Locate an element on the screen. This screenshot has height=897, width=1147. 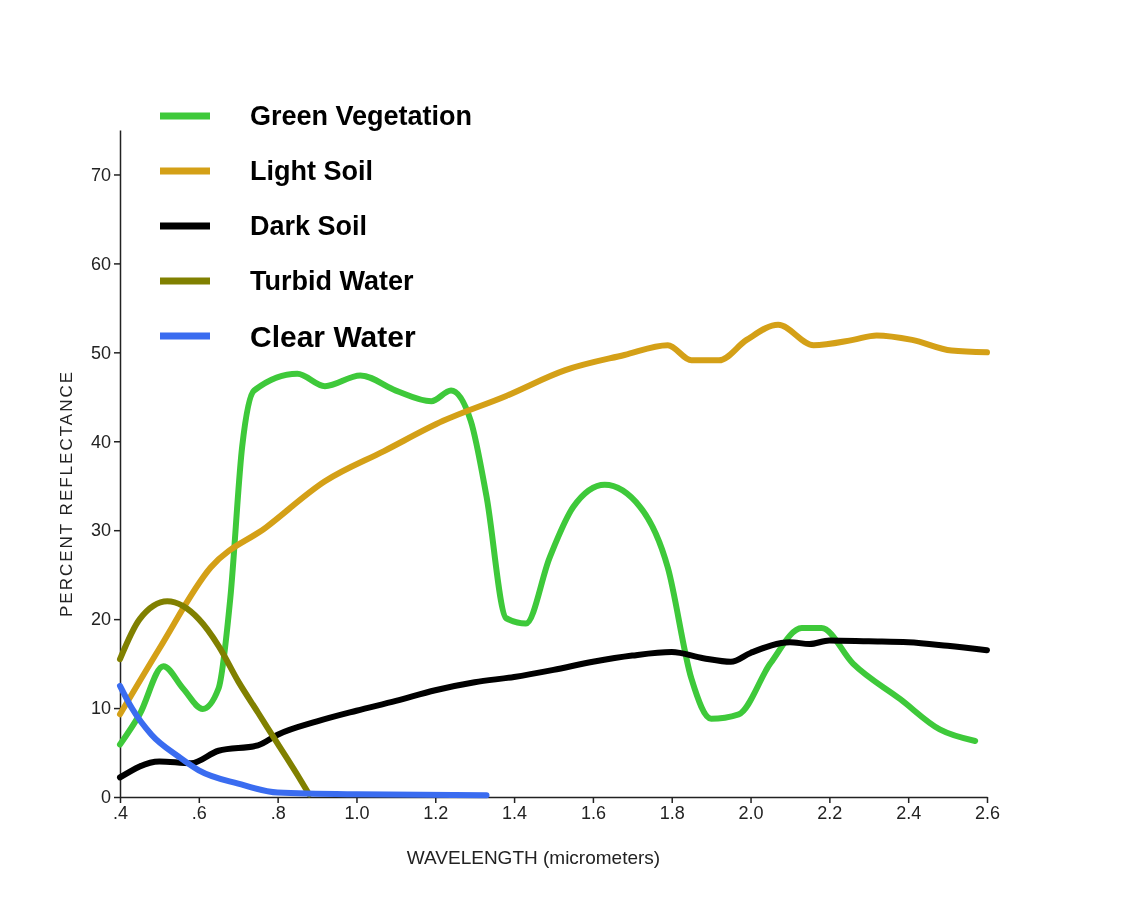
legend-label: Turbid Water is located at coordinates (332, 281).